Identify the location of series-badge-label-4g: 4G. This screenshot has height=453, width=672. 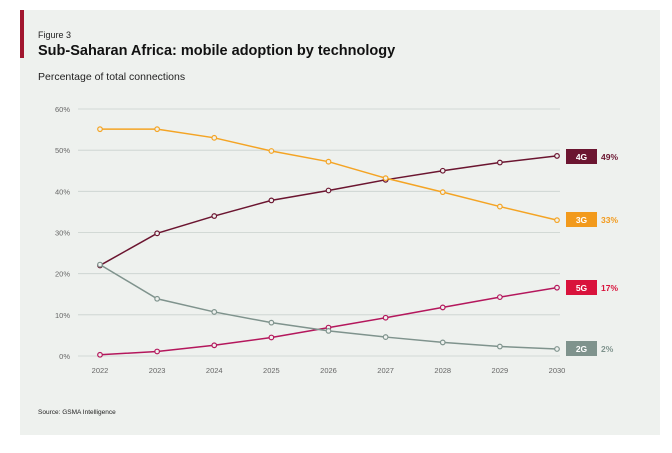
(582, 157).